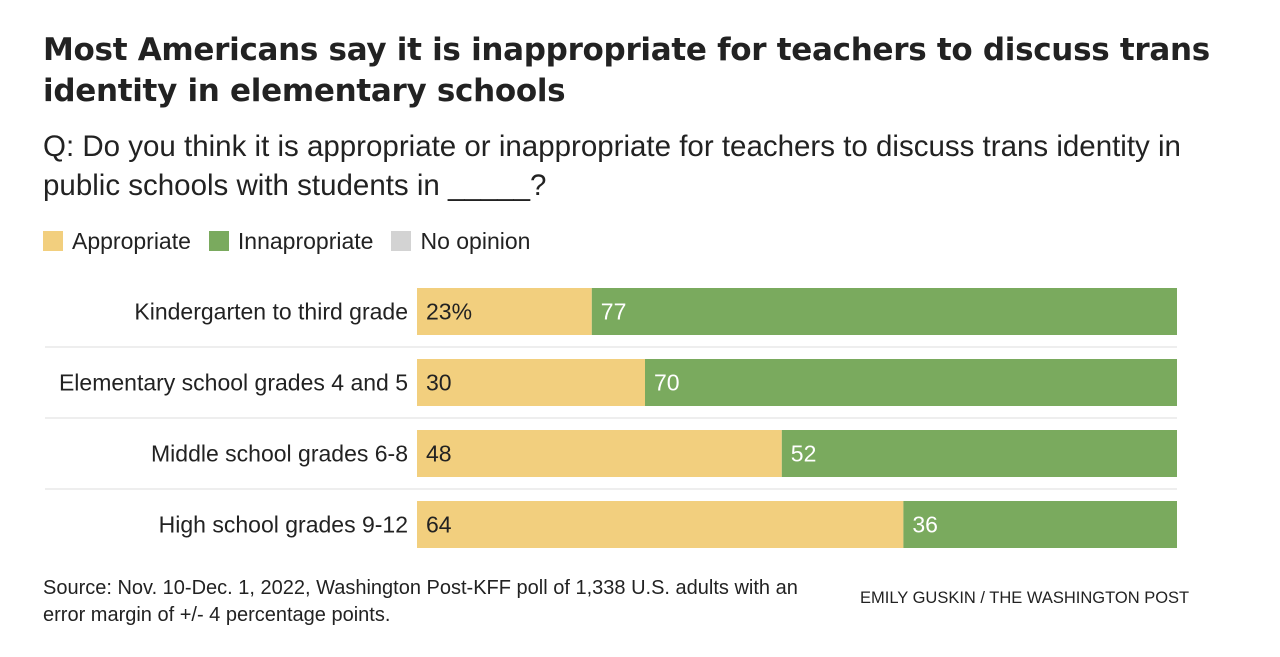  Describe the element at coordinates (283, 525) in the screenshot. I see `category-label-high-school-grades-9-12: High school grades 9-12` at that location.